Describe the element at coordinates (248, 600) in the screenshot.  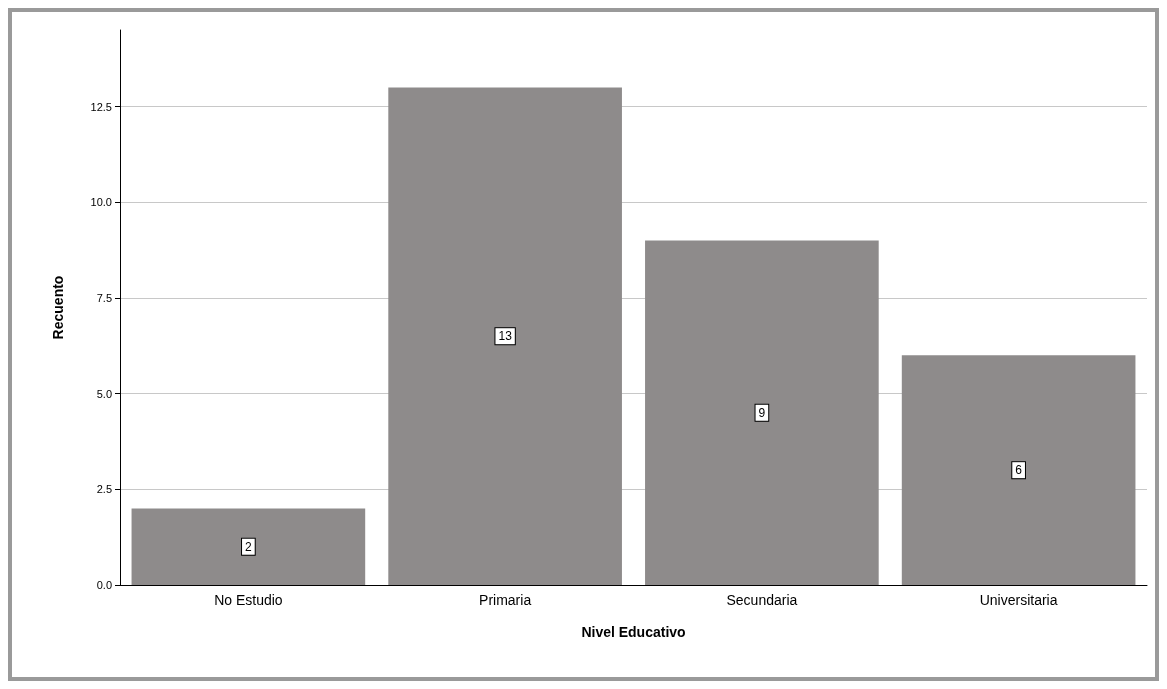
I see `x-tick-label: No Estudio` at that location.